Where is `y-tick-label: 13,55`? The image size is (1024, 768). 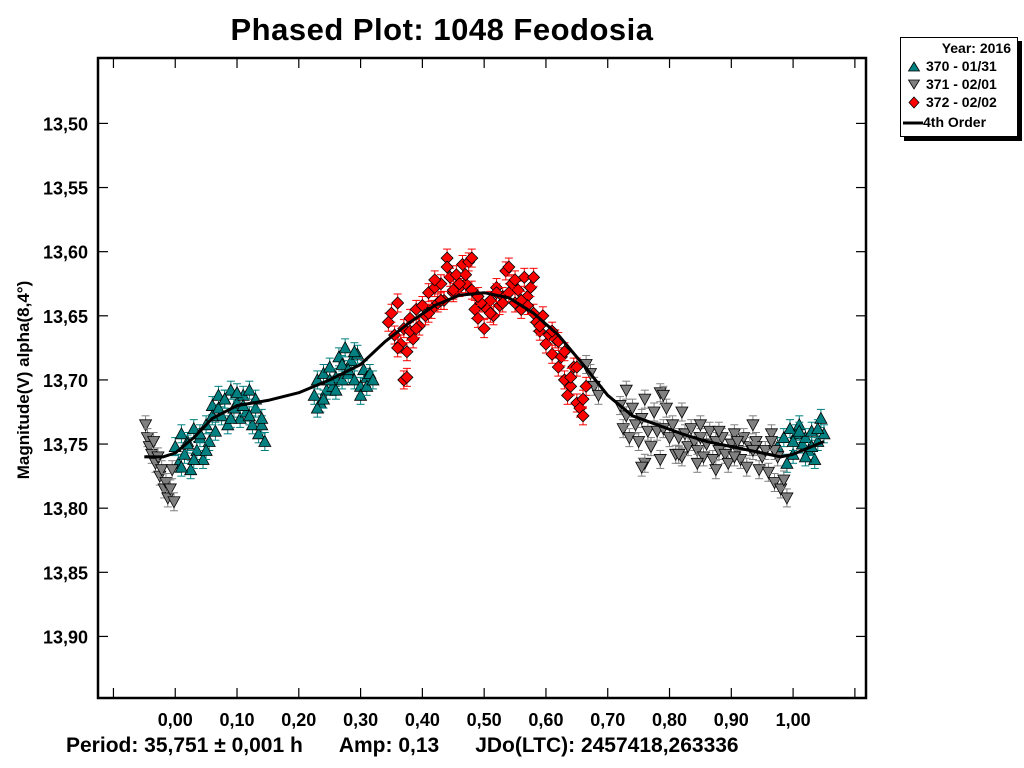 y-tick-label: 13,55 is located at coordinates (65, 189).